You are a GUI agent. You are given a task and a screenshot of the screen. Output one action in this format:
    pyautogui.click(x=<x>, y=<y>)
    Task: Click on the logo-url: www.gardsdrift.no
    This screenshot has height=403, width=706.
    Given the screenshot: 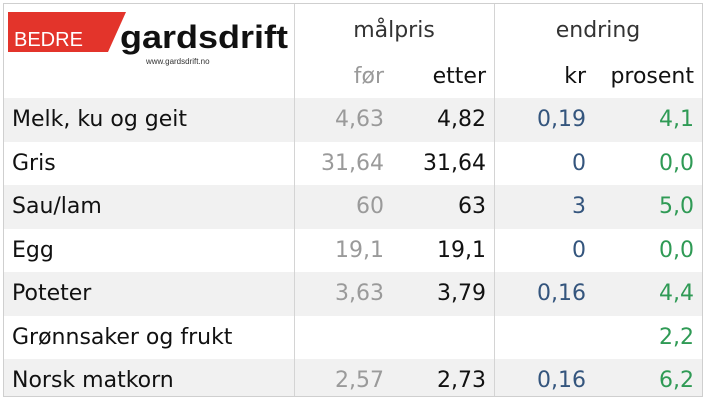 What is the action you would take?
    pyautogui.click(x=177, y=61)
    